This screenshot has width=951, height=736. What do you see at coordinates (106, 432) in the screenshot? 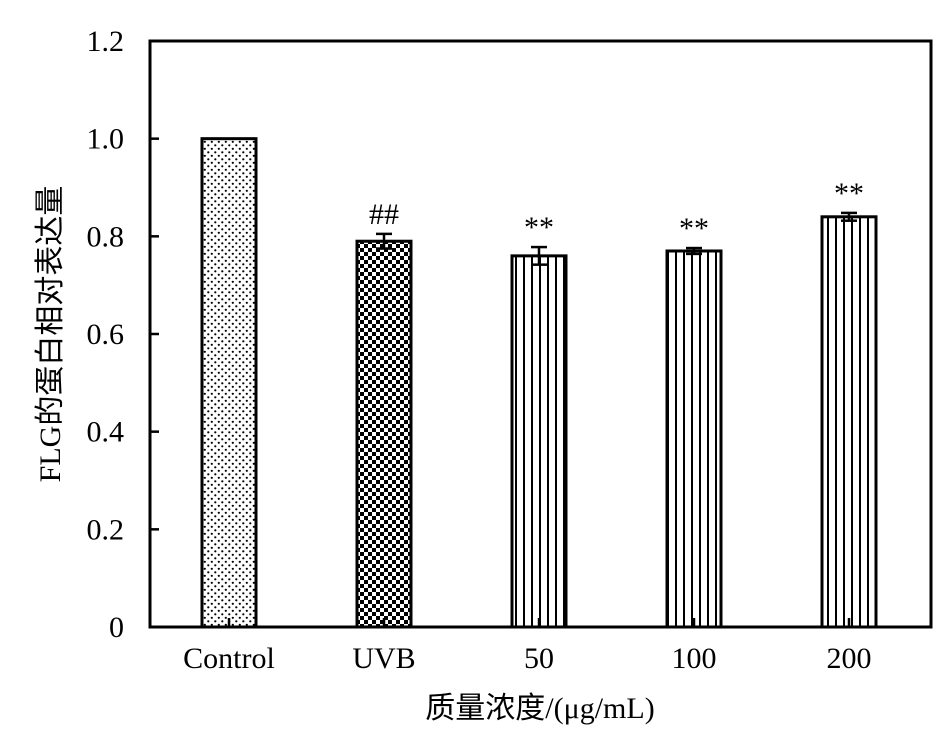
I see `y-tick-label: 0.4` at bounding box center [106, 432].